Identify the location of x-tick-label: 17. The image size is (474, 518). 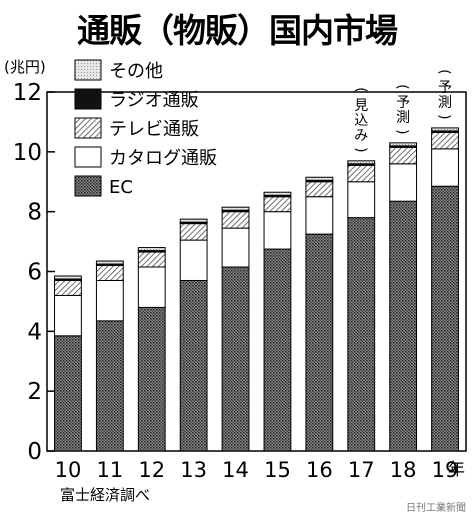
(361, 470).